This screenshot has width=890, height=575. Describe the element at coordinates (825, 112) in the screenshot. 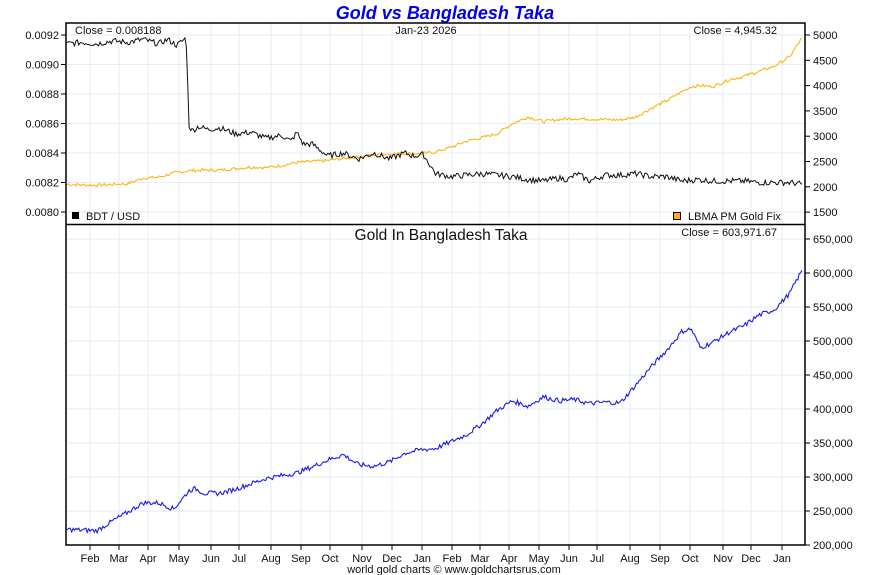

I see `right-tick-label: 3500` at that location.